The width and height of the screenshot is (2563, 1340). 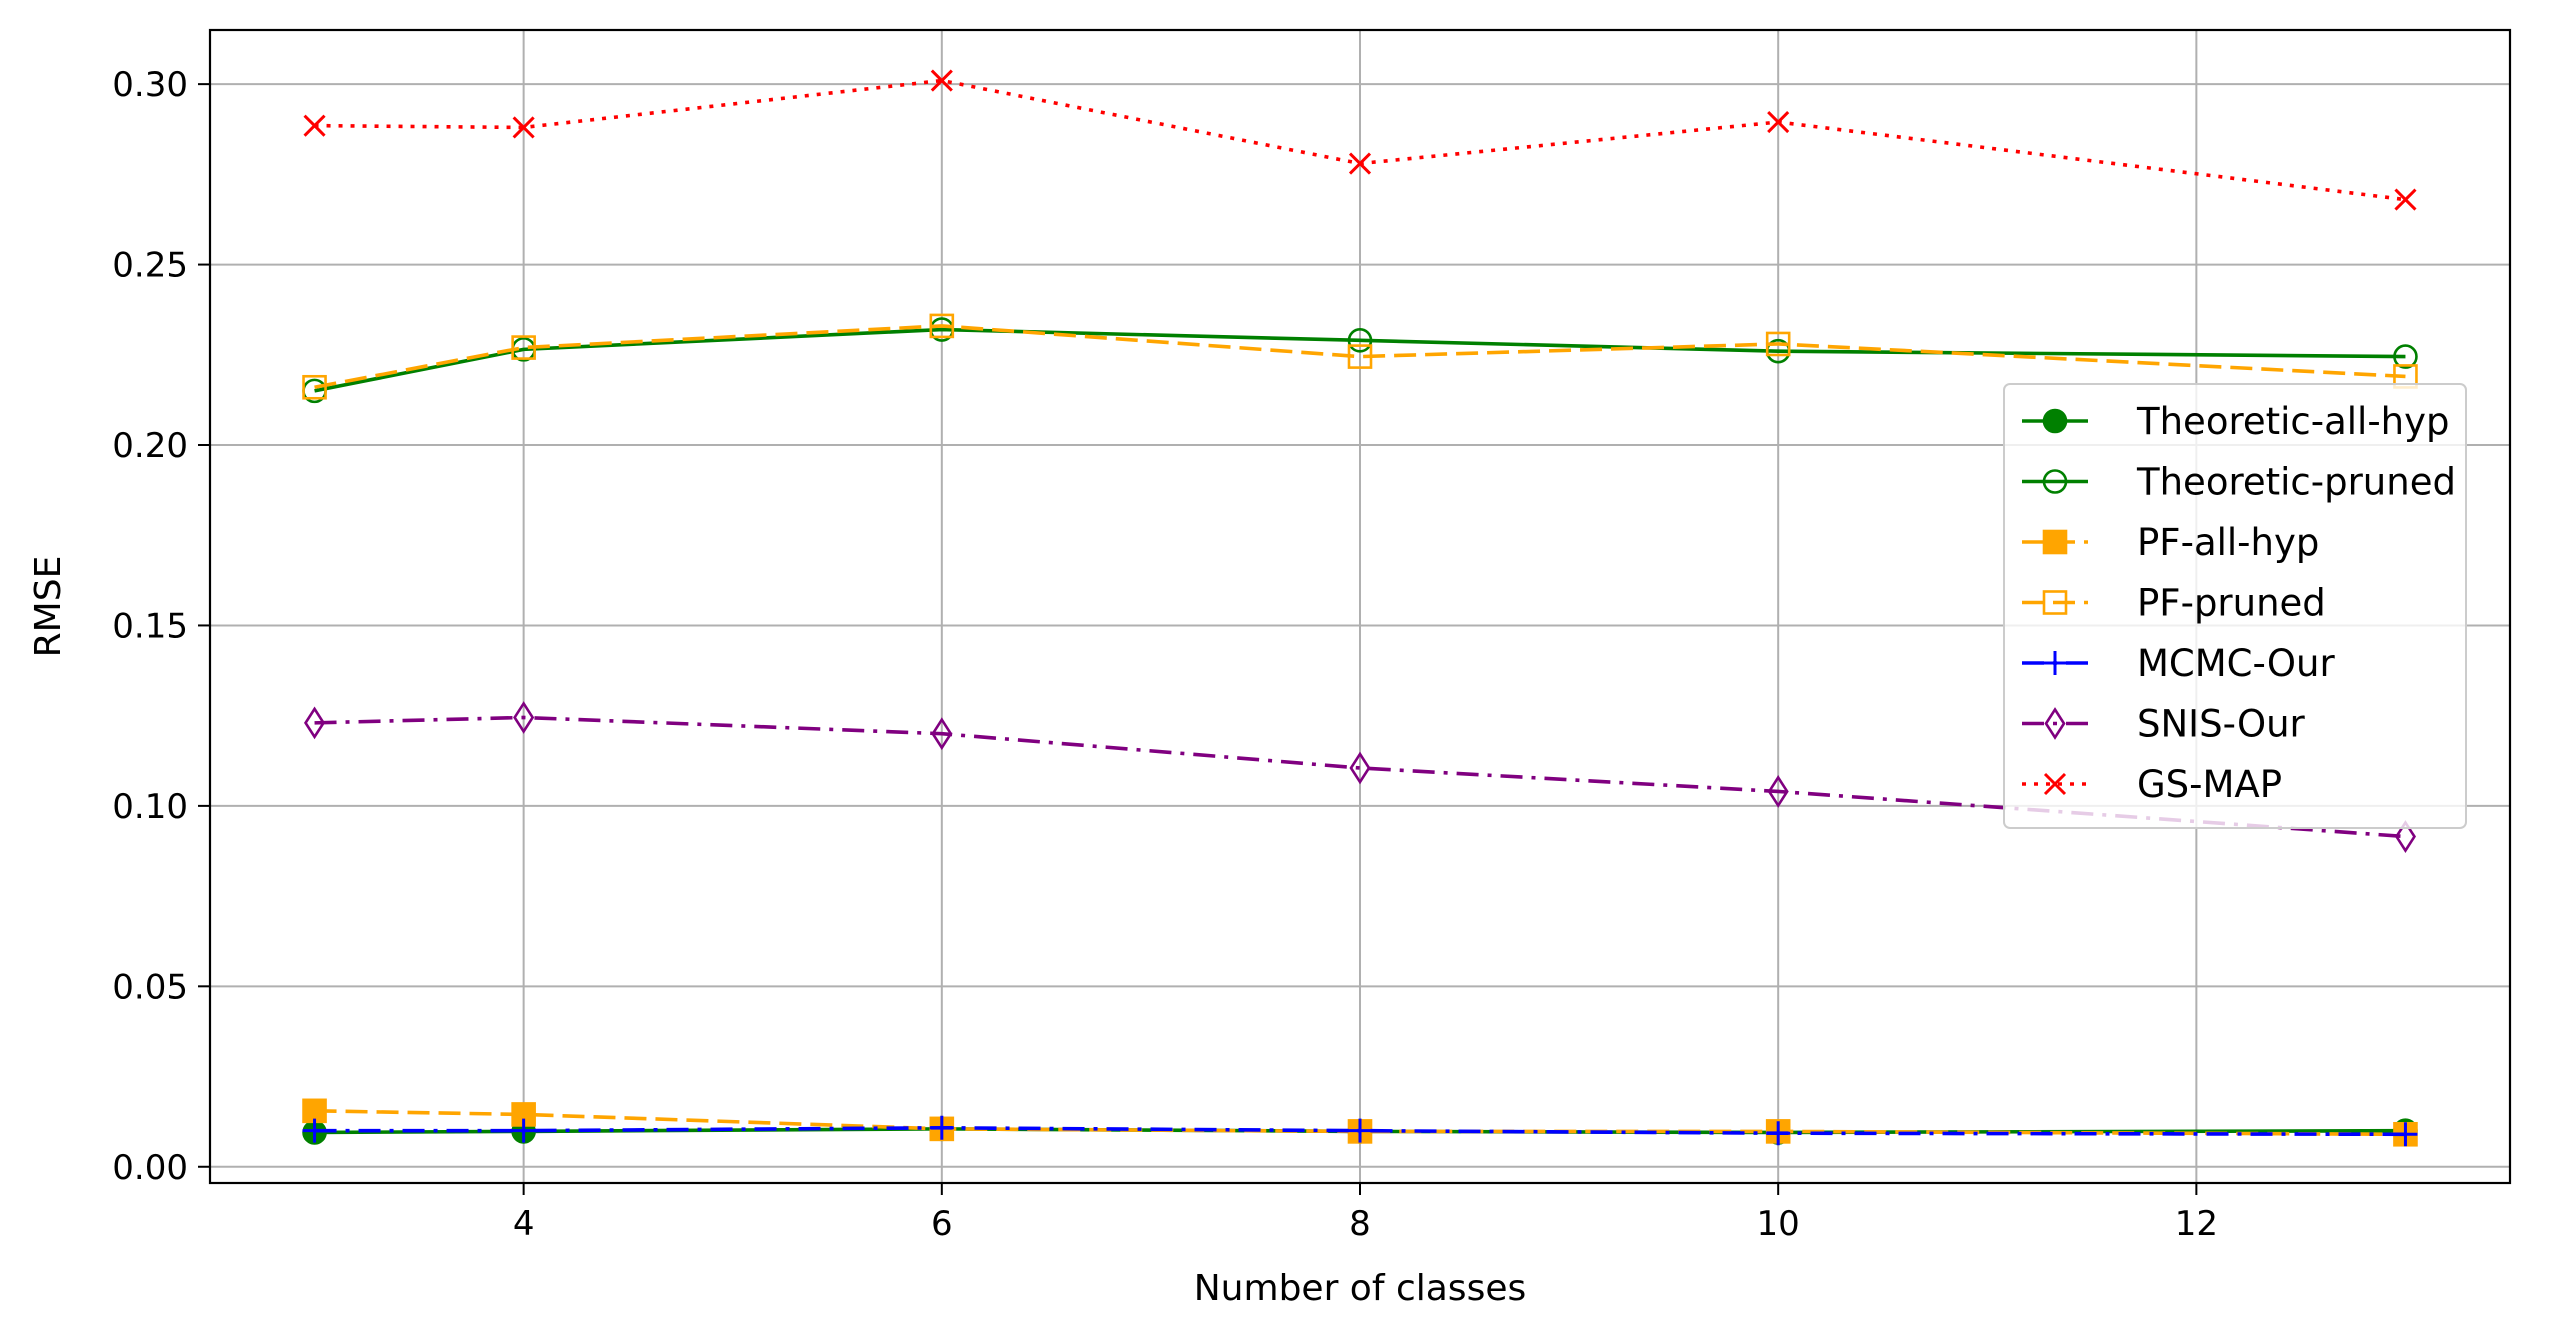 What do you see at coordinates (48, 607) in the screenshot?
I see `y-axis-label: RMSE` at bounding box center [48, 607].